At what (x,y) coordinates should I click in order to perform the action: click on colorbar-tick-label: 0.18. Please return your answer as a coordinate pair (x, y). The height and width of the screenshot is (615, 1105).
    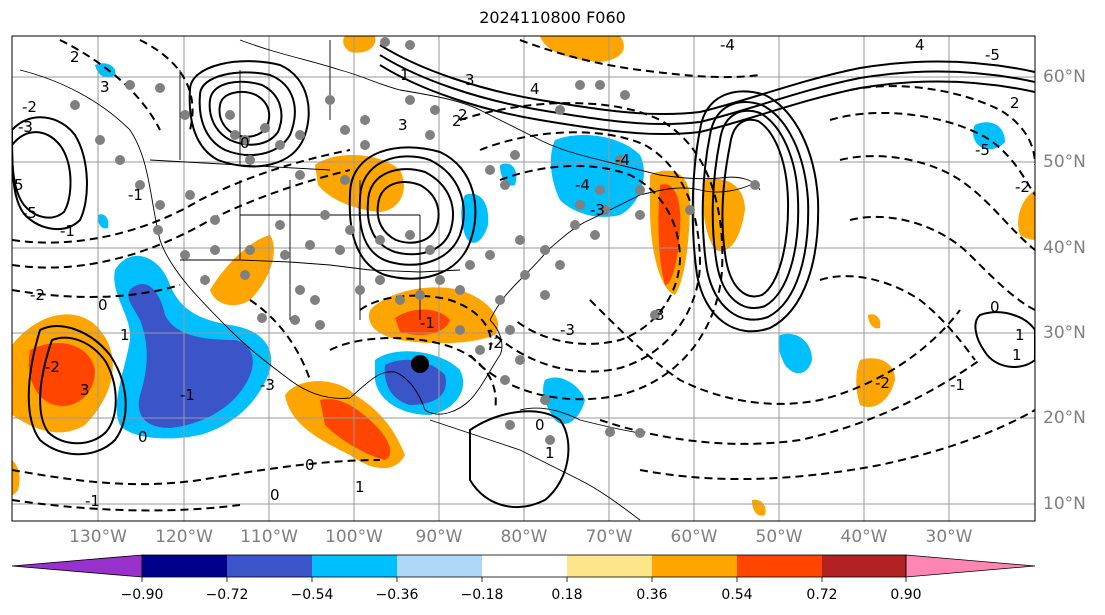
    Looking at the image, I should click on (567, 595).